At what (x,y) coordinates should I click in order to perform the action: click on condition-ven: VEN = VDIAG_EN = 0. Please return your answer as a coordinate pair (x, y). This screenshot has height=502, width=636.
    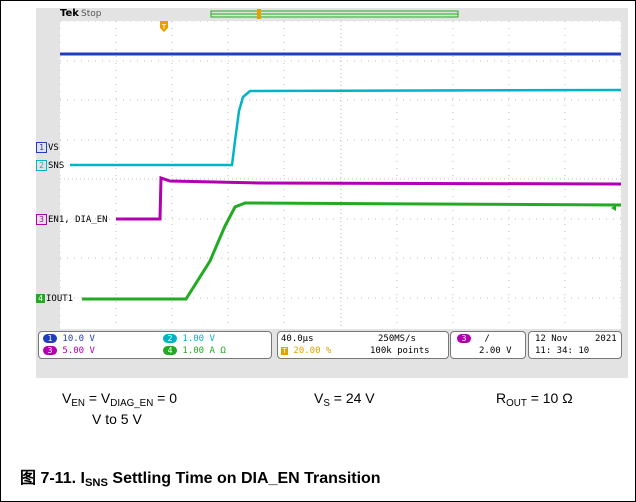
    Looking at the image, I should click on (120, 399).